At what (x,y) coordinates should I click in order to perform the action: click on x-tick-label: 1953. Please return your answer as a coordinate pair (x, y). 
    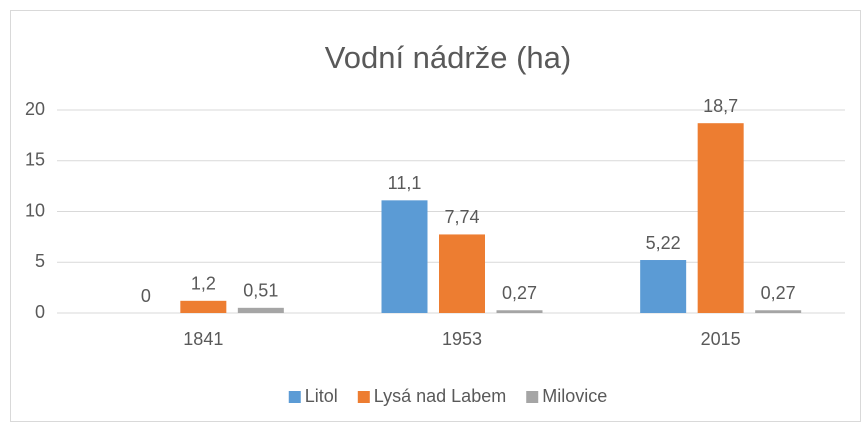
    Looking at the image, I should click on (462, 339).